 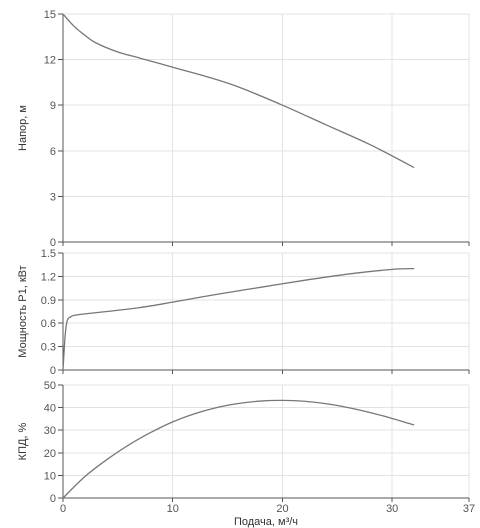 What do you see at coordinates (392, 509) in the screenshot?
I see `x-tick-label: 30` at bounding box center [392, 509].